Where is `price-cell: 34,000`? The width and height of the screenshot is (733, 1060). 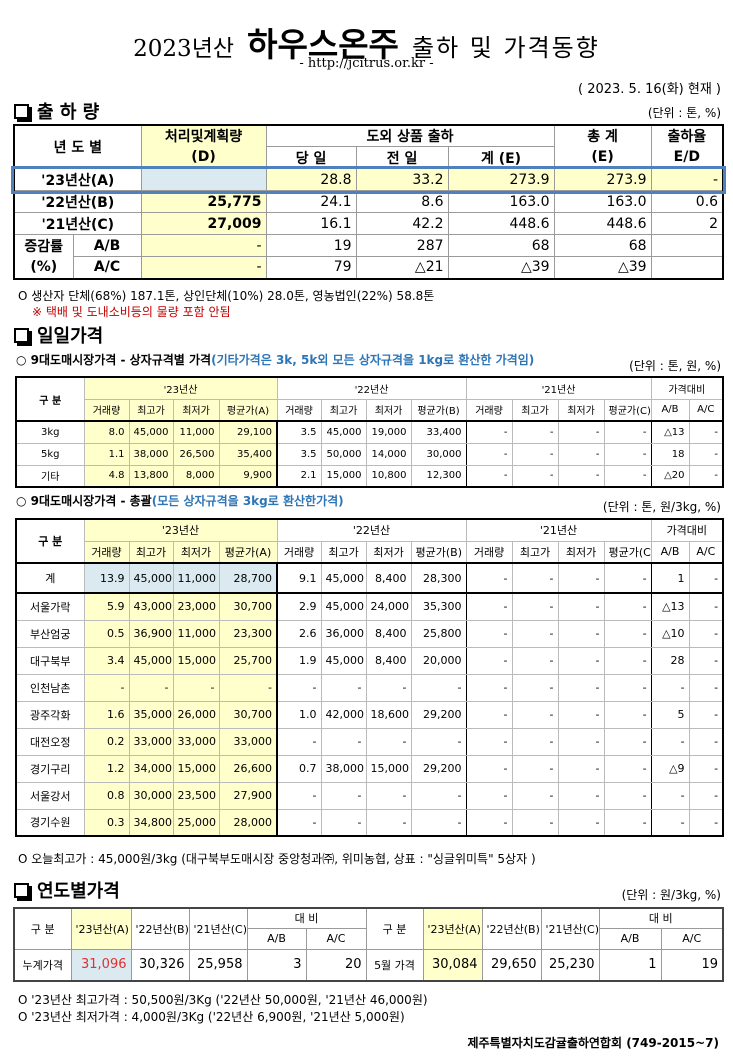
price-cell: 34,000 is located at coordinates (151, 768).